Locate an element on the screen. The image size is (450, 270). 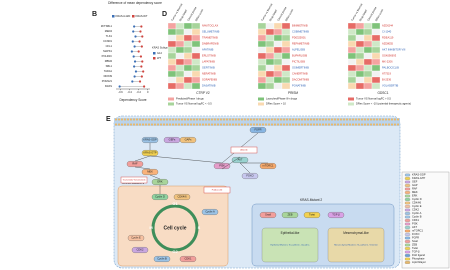
node-label: Snail is located at coordinates (268, 215).